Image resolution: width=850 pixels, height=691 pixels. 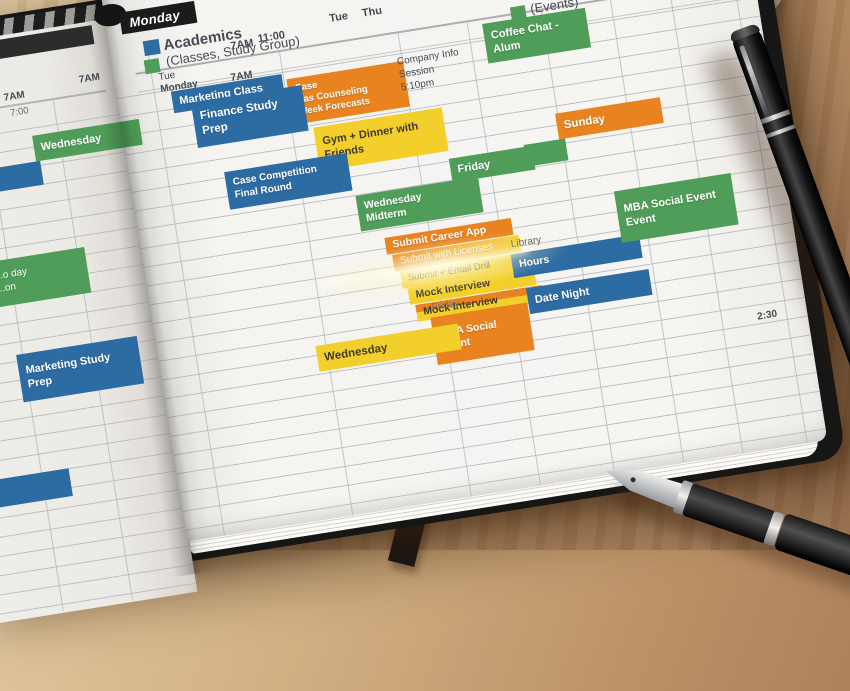 I want to click on pen-ring, so click(x=780, y=131).